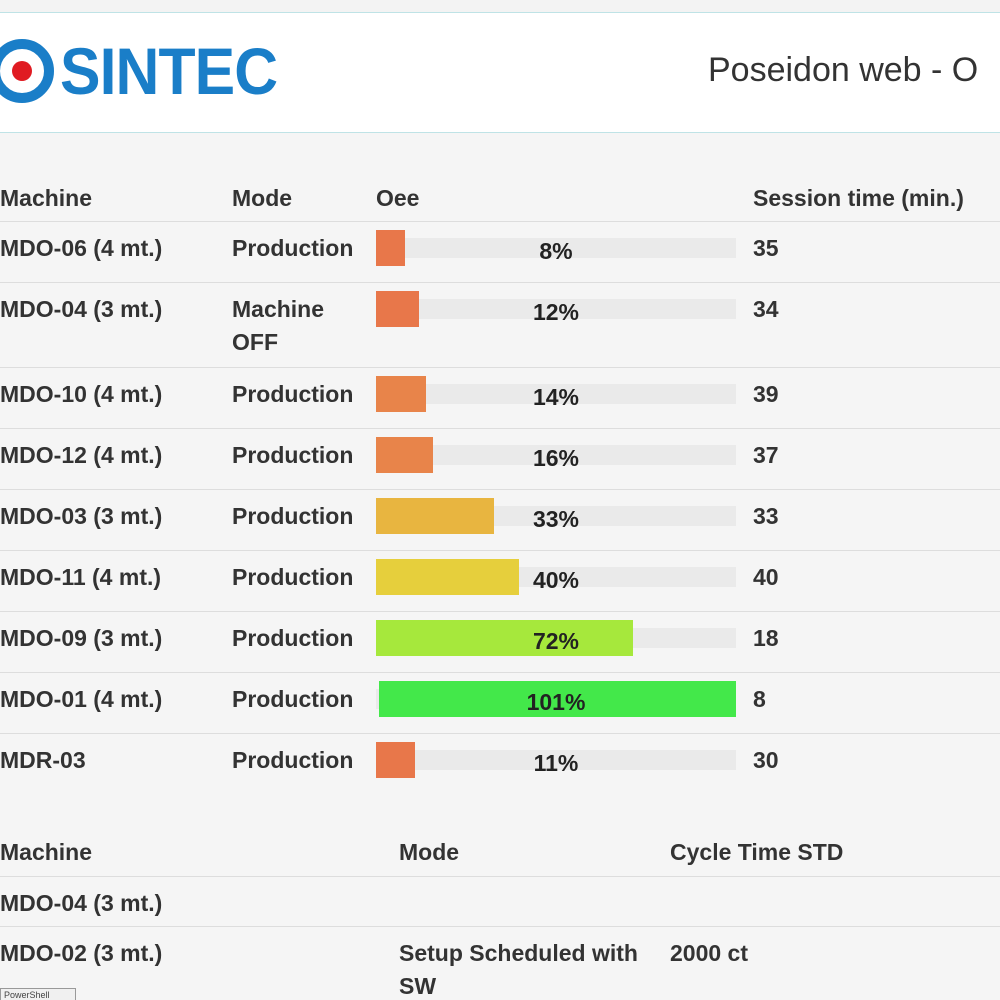 Image resolution: width=1000 pixels, height=1000 pixels. I want to click on table-row: MDO-04 (3 mt.) Machine OFF 12% 34, so click(500, 325).